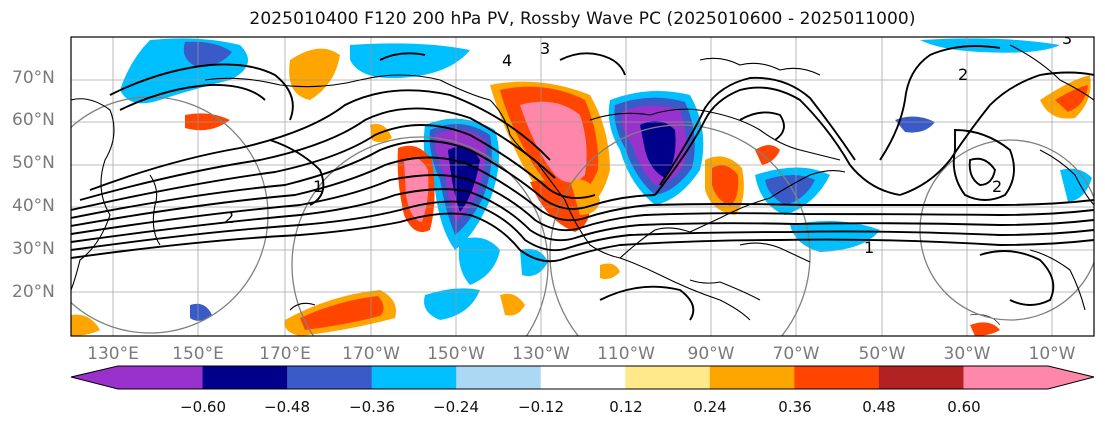 The height and width of the screenshot is (429, 1105). I want to click on latitude-label: 30°N, so click(33, 249).